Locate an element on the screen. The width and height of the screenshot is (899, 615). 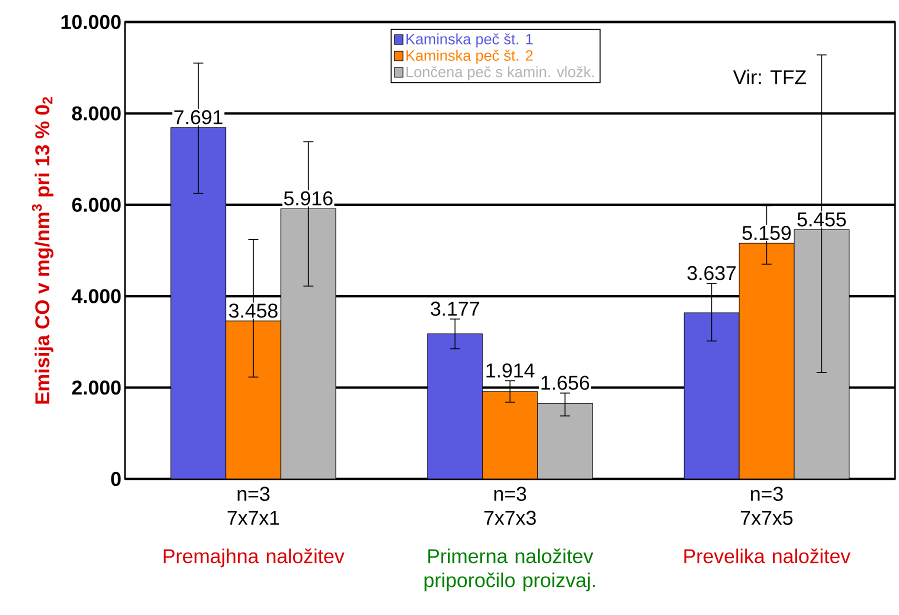
y-tick-label: 8.000 is located at coordinates (96, 113).